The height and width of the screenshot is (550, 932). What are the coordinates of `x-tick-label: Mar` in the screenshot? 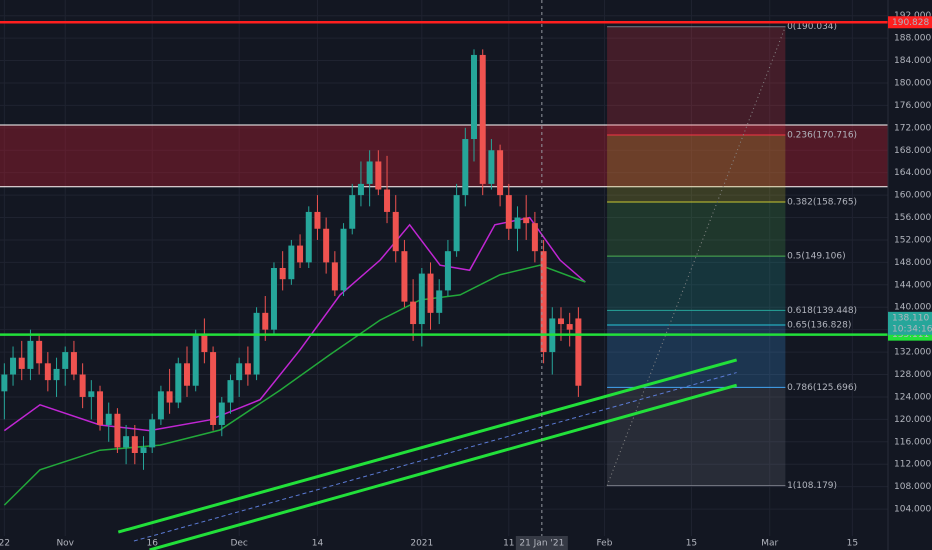 It's located at (769, 544).